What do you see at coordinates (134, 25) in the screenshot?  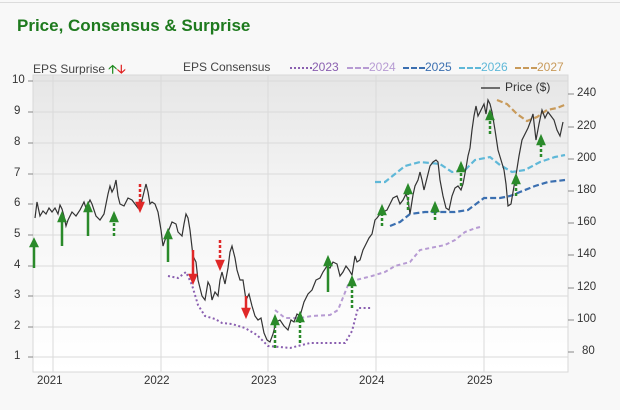 I see `chart-title: Price, Consensus & Surprise` at bounding box center [134, 25].